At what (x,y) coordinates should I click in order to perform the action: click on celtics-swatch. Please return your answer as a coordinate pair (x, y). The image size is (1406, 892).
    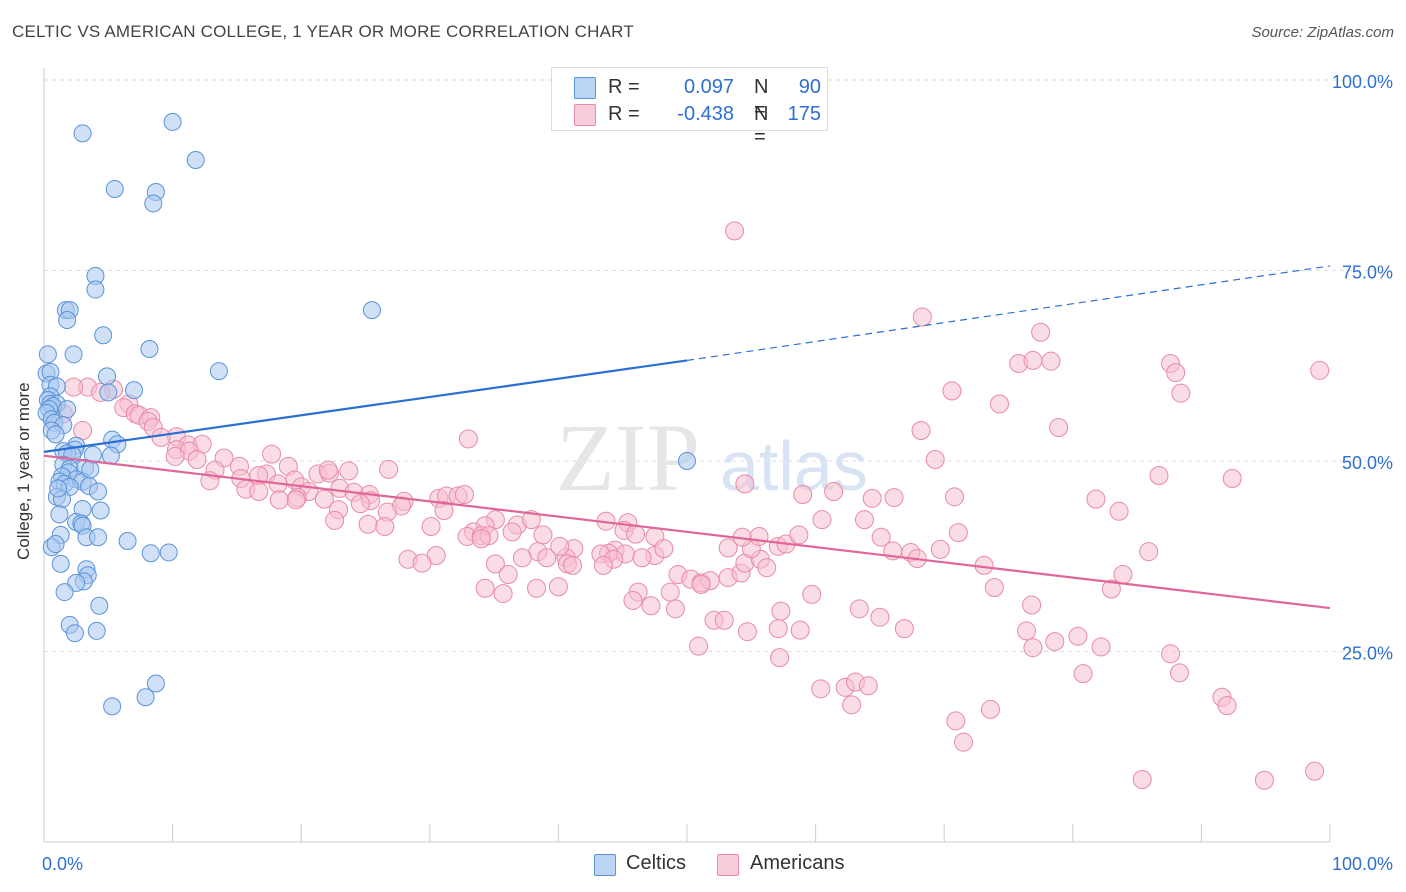
    Looking at the image, I should click on (585, 88).